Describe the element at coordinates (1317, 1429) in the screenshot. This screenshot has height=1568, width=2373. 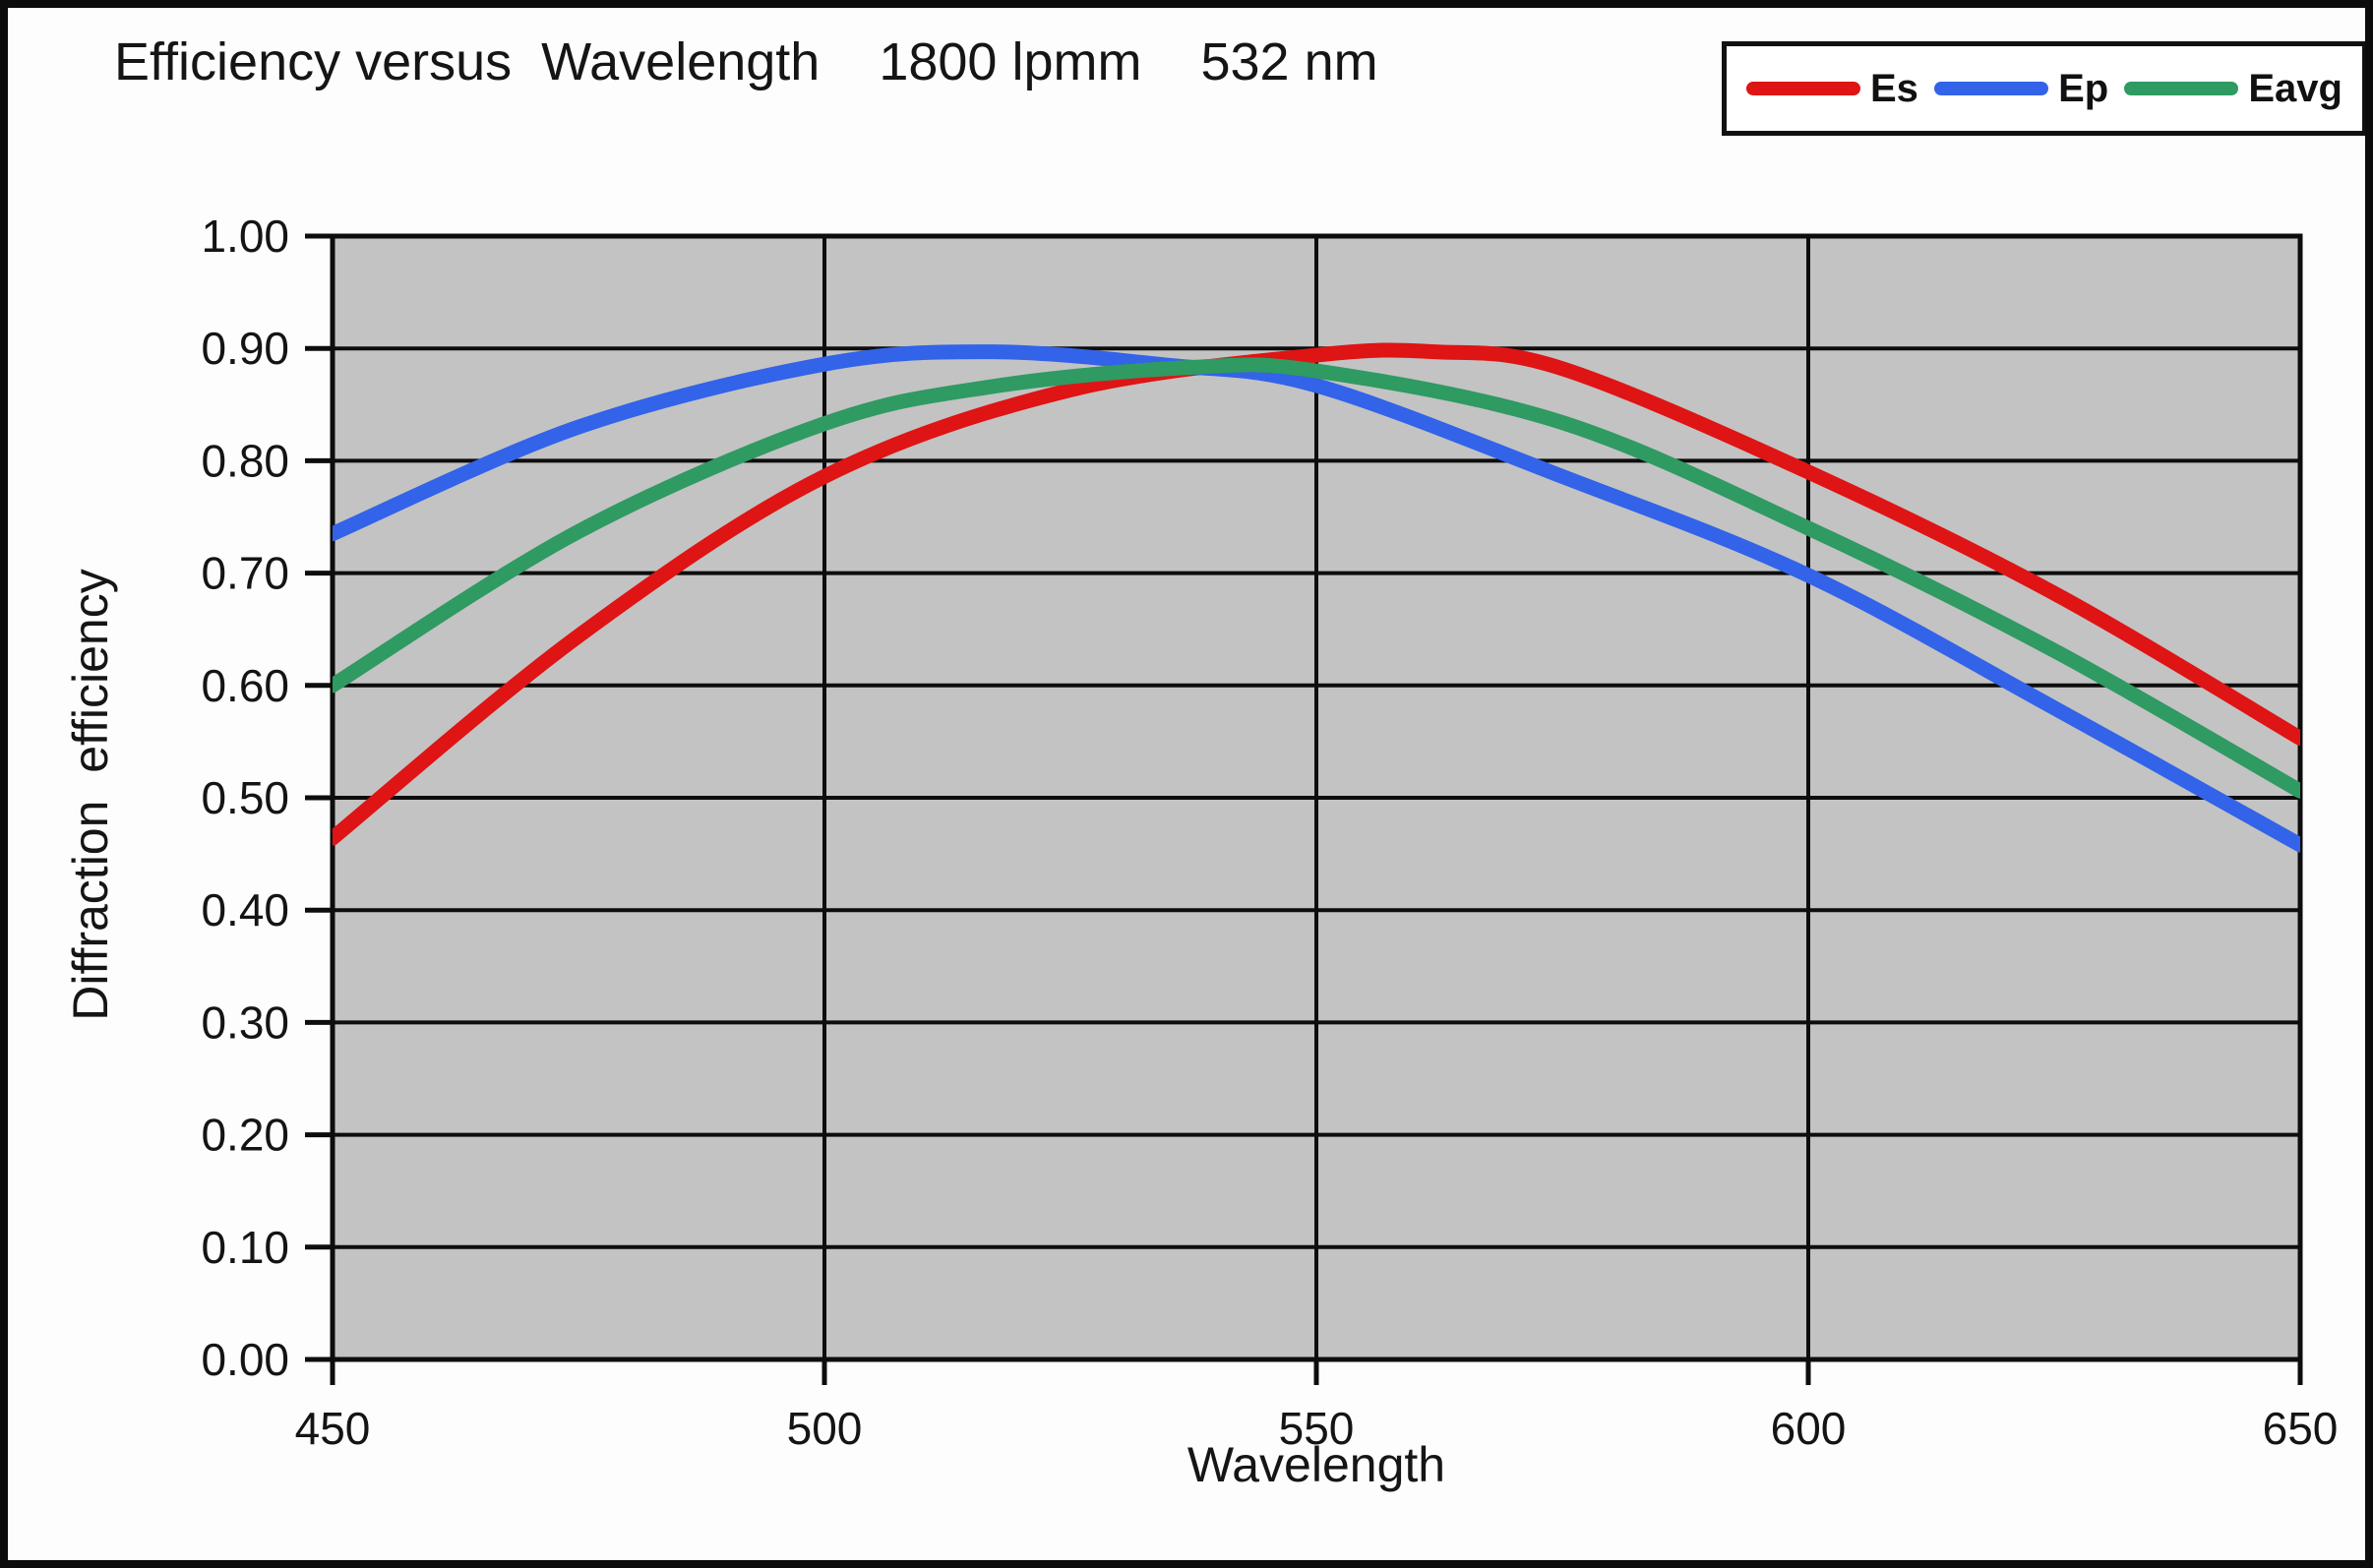
I see `x-tick-label: 550` at that location.